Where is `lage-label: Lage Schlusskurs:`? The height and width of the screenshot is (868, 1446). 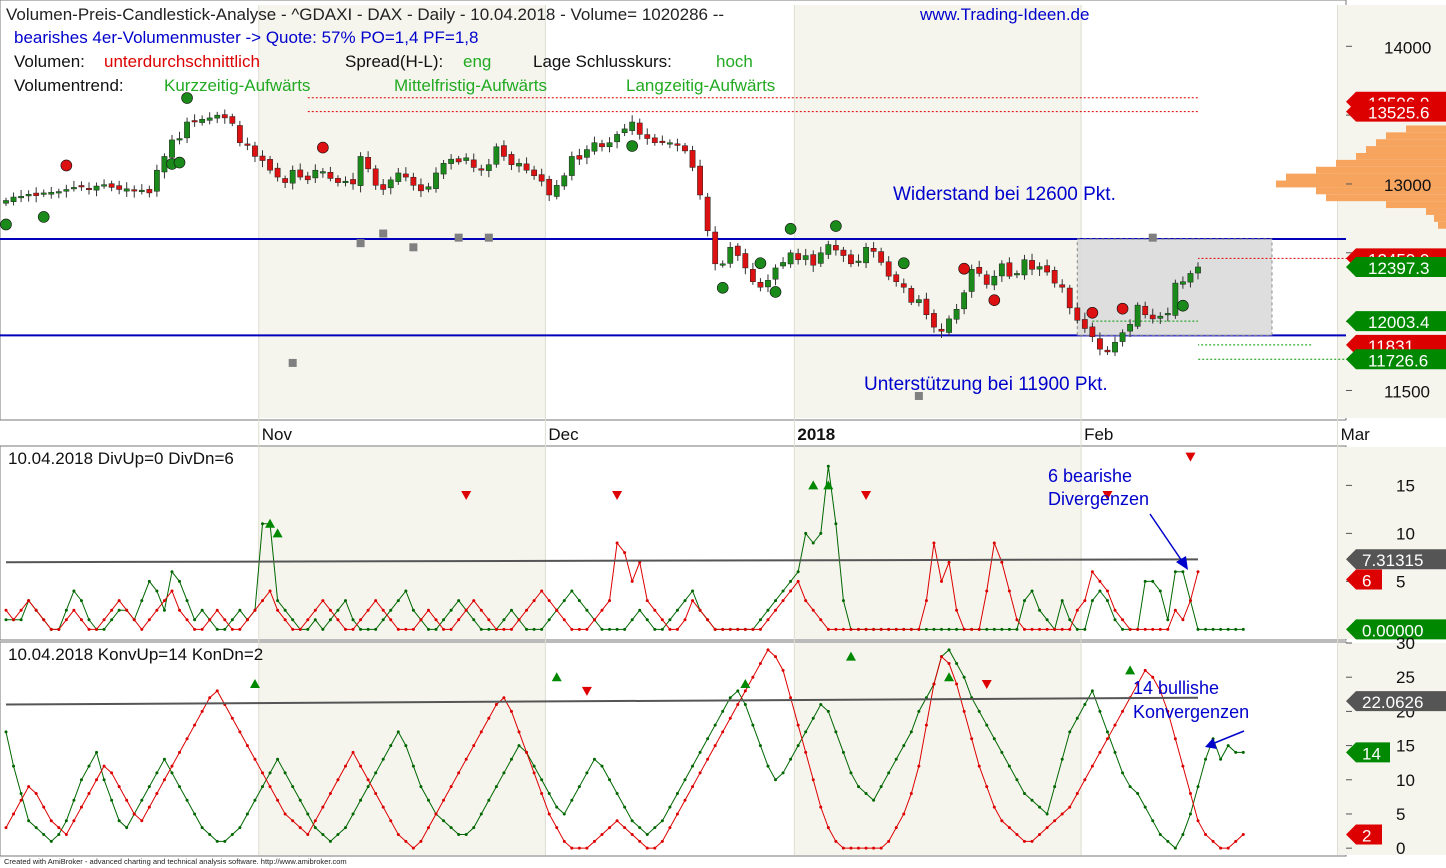
lage-label: Lage Schlusskurs: is located at coordinates (602, 61).